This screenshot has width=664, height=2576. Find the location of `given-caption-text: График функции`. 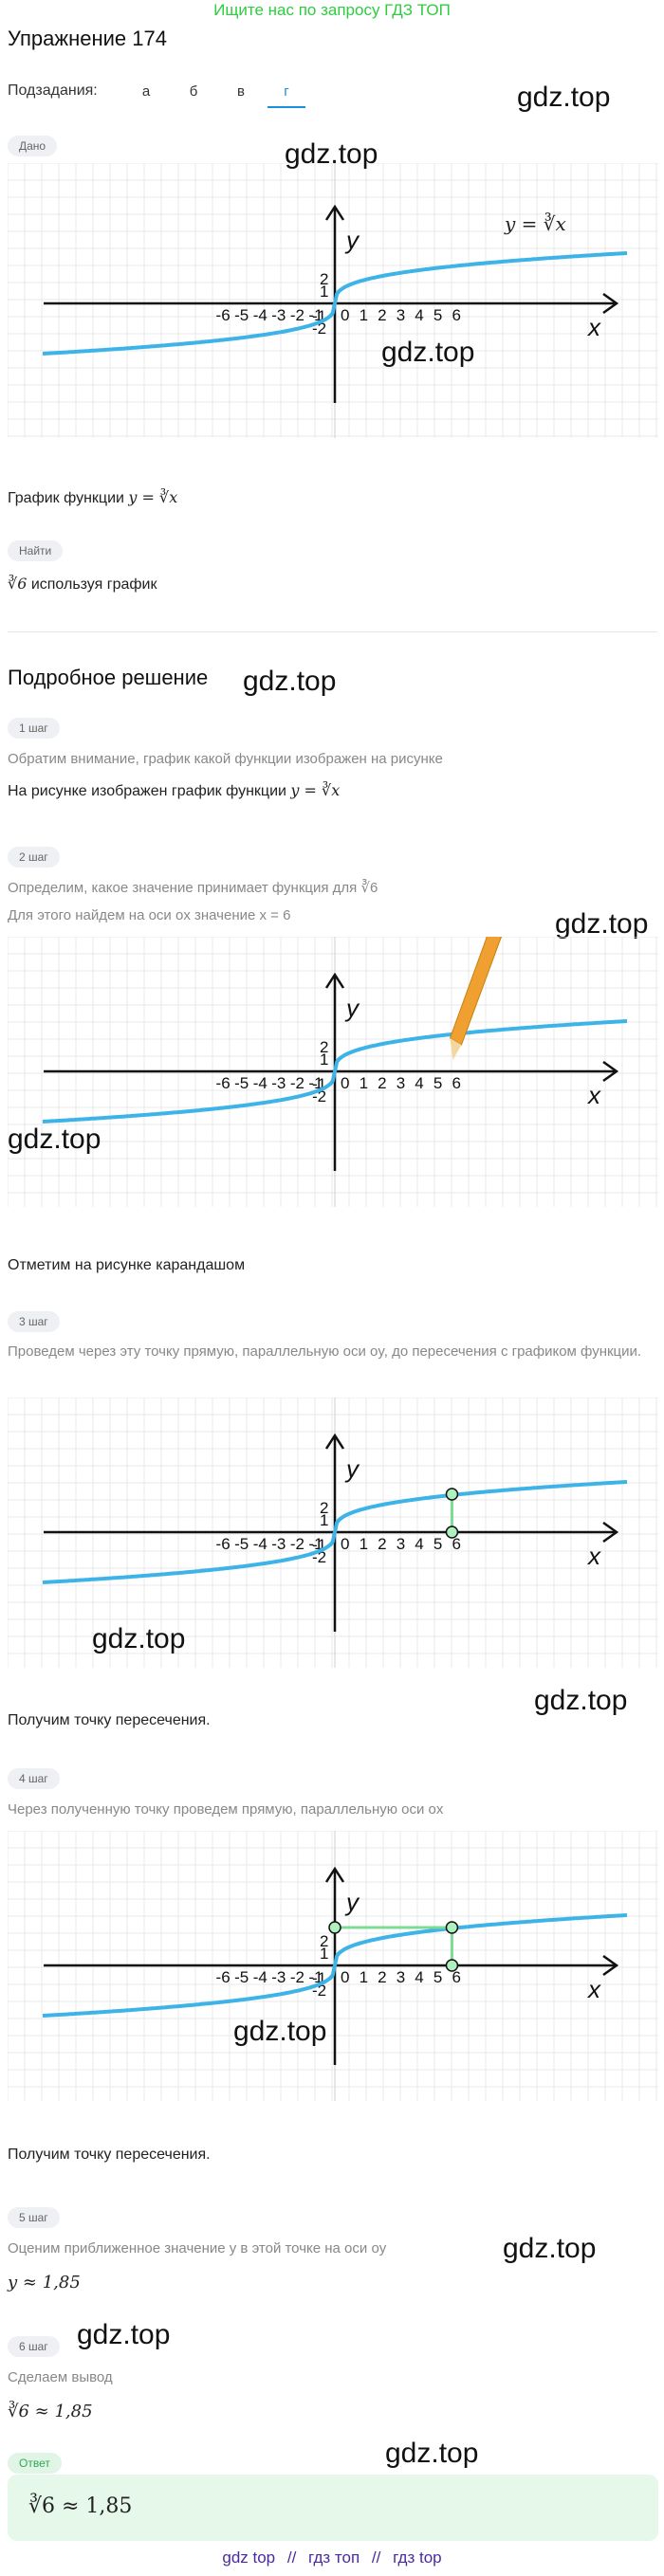

given-caption-text: График функции is located at coordinates (66, 498).